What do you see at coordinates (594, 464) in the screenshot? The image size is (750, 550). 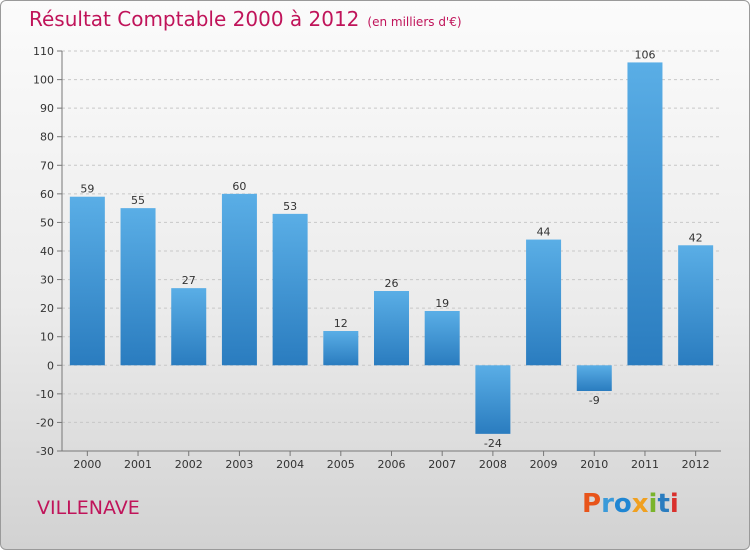 I see `x-tick-label: 2010` at bounding box center [594, 464].